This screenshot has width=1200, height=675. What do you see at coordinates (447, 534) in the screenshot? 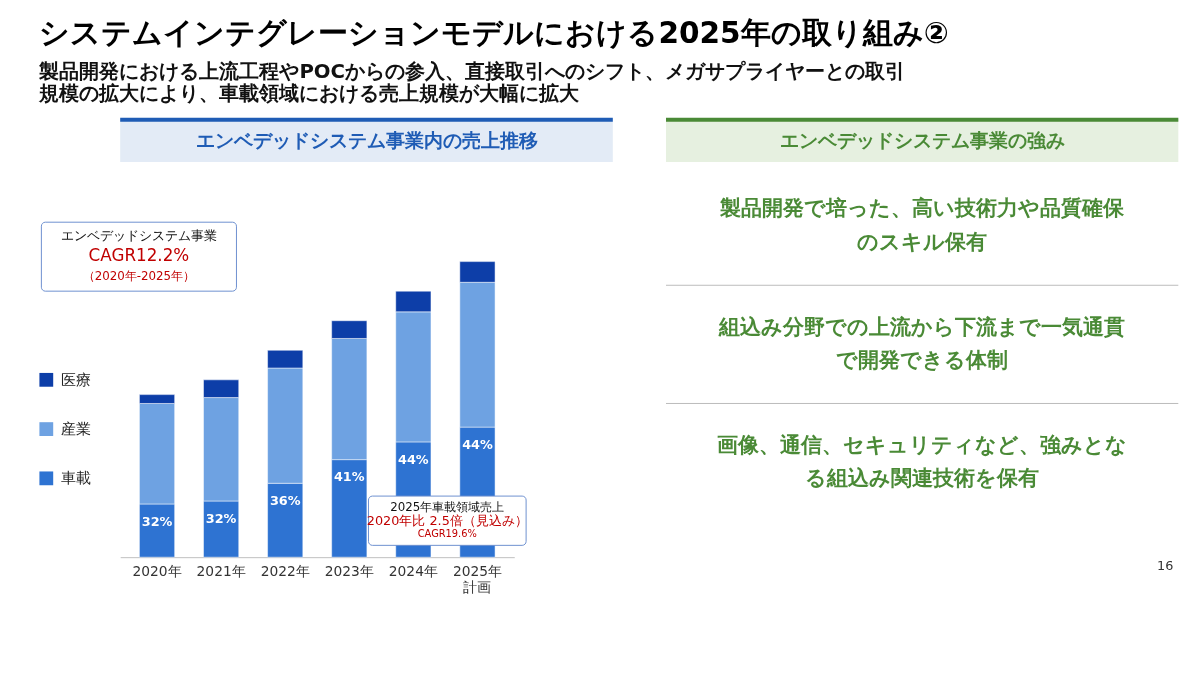
I see `annotation: CAGR19.6%` at bounding box center [447, 534].